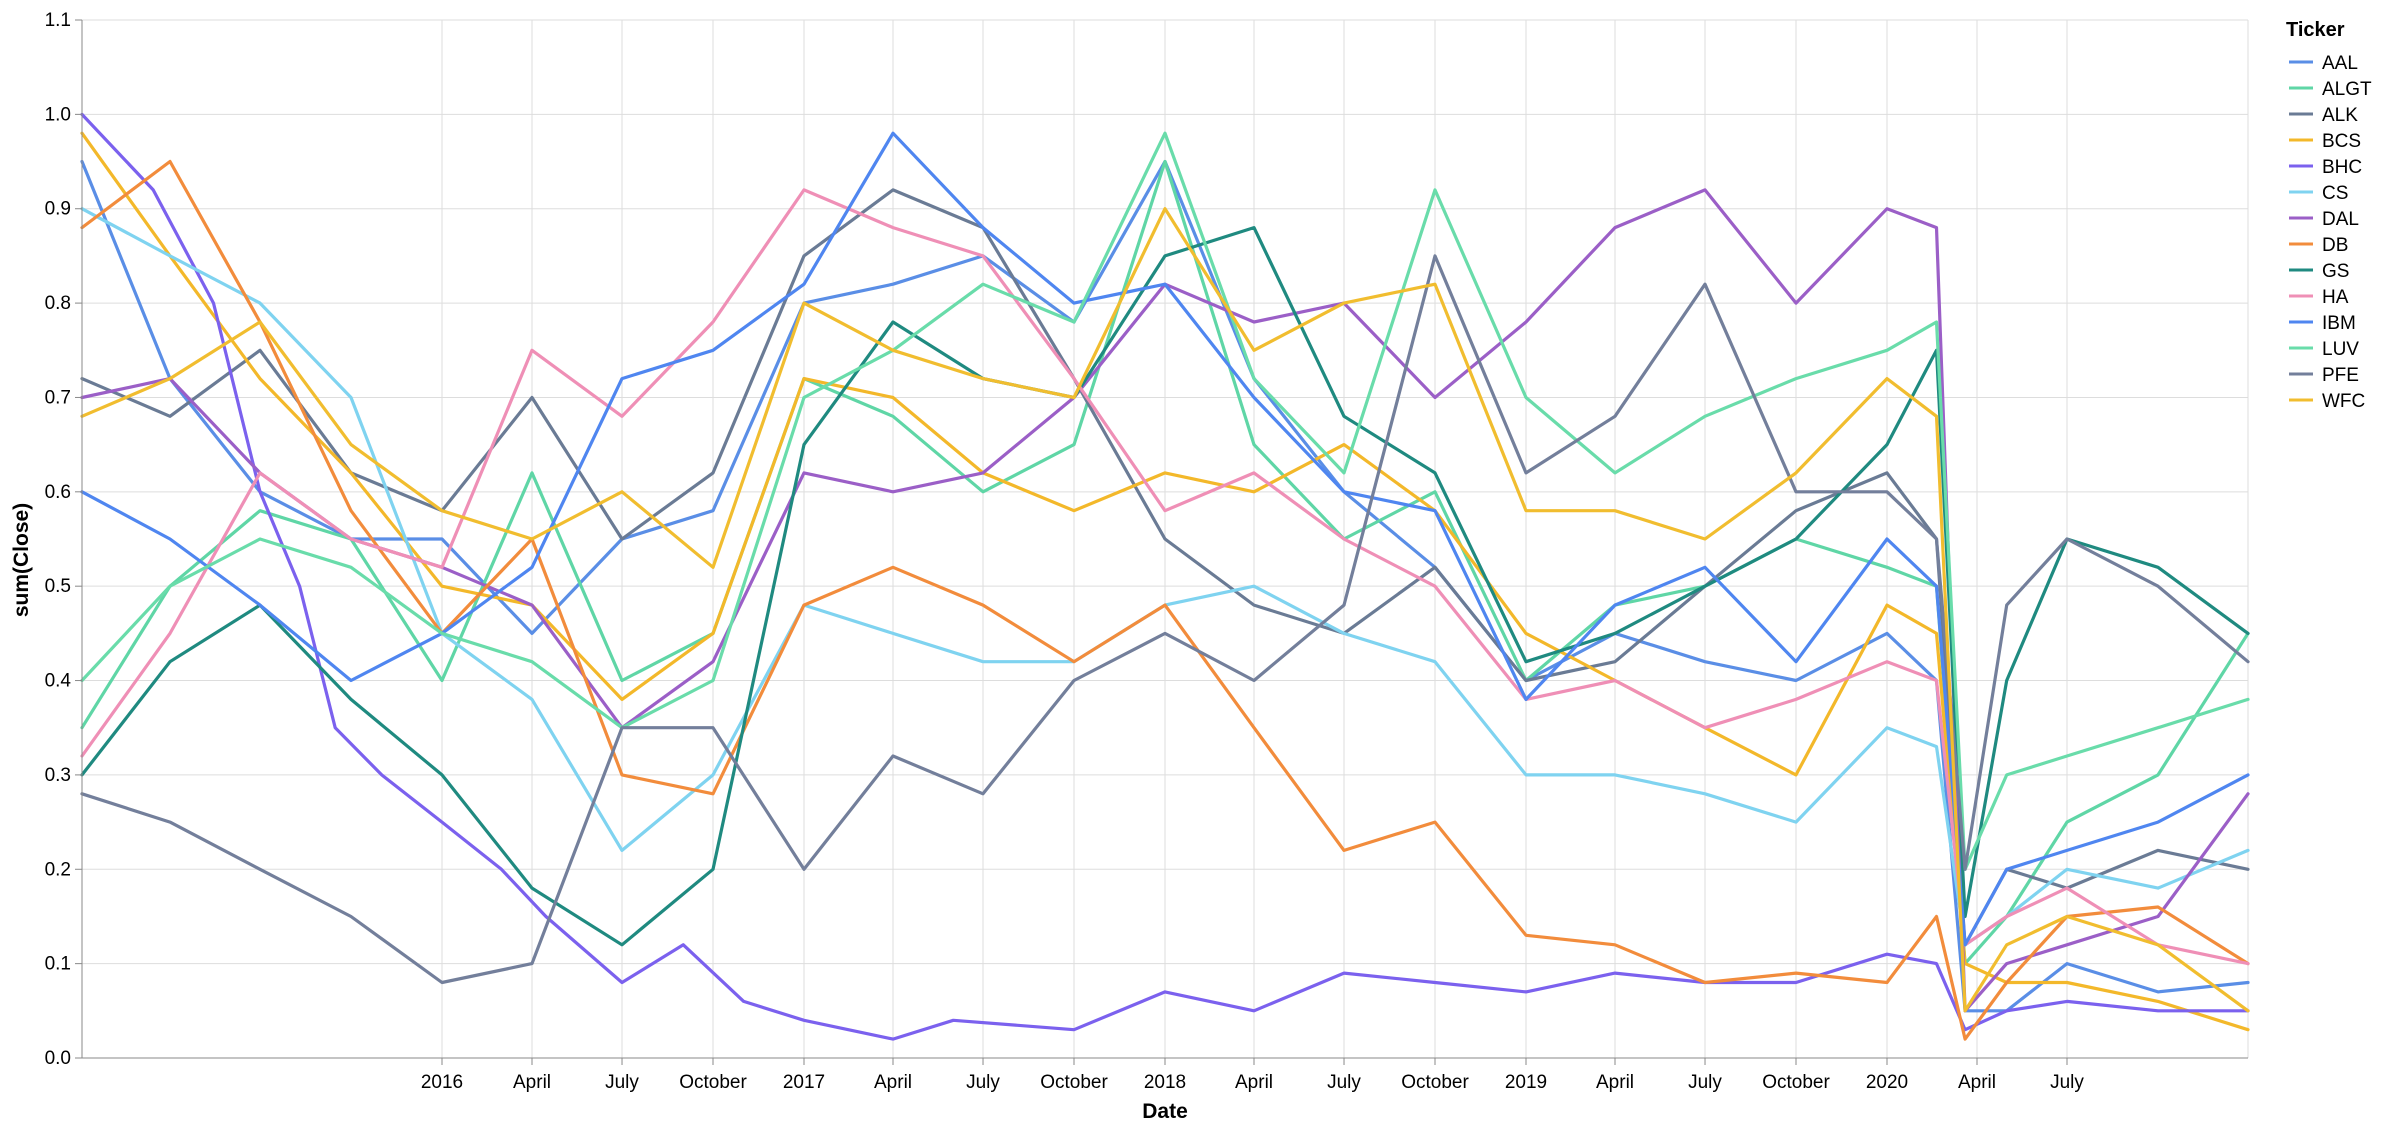 The height and width of the screenshot is (1132, 2382). I want to click on y-axis-title: sum(Close), so click(21, 560).